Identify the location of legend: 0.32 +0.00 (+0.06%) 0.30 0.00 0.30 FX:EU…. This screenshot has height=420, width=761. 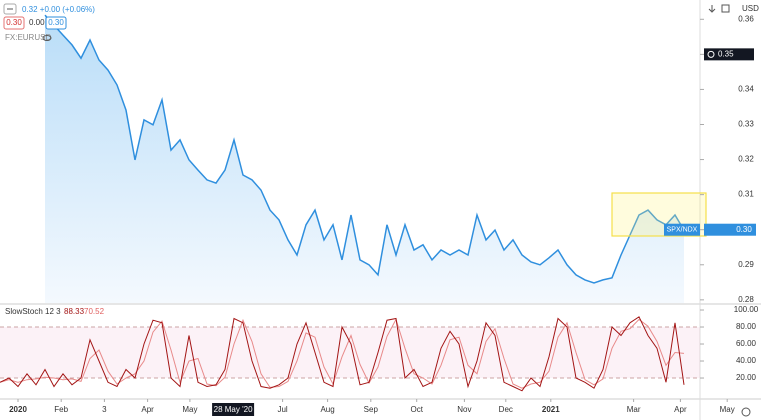
(54, 159).